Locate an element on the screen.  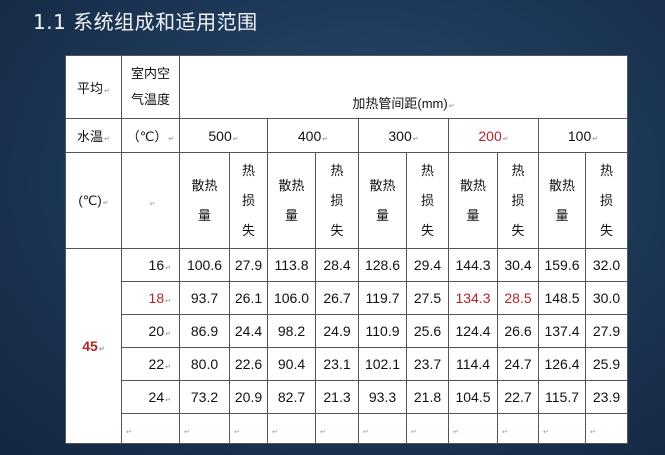
heat-loss-cell: 26.1 is located at coordinates (248, 298).